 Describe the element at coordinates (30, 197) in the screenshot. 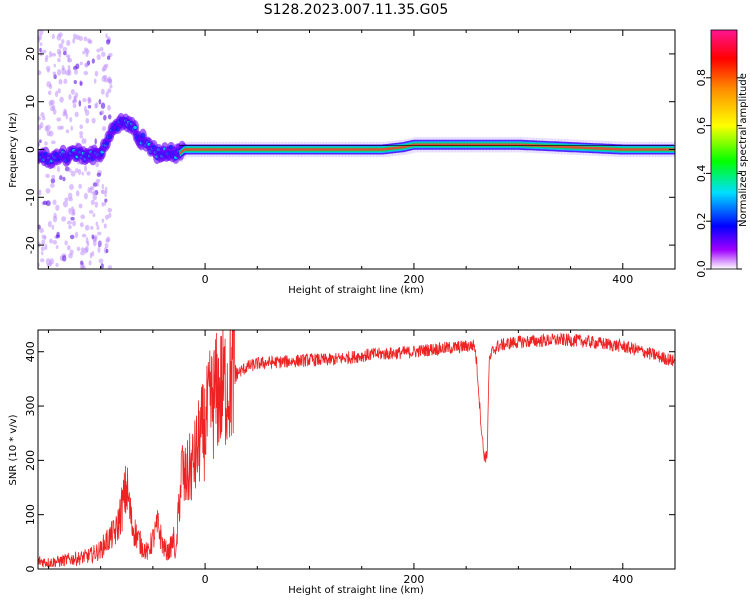

I see `y-tick-label: -10` at that location.